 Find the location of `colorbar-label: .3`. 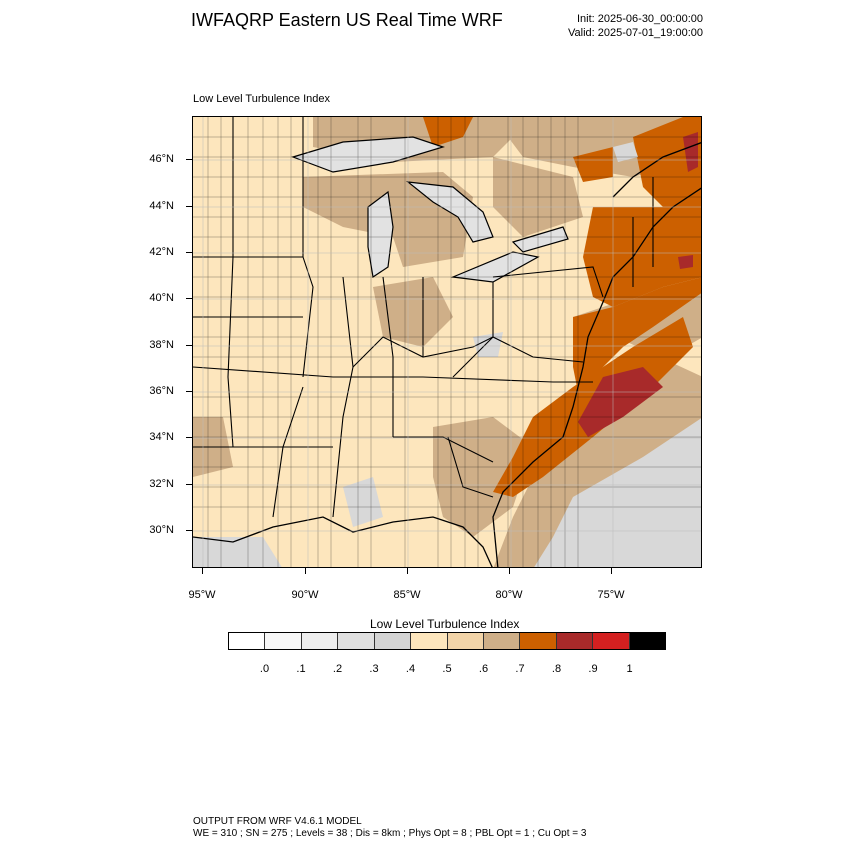

colorbar-label: .3 is located at coordinates (374, 669).